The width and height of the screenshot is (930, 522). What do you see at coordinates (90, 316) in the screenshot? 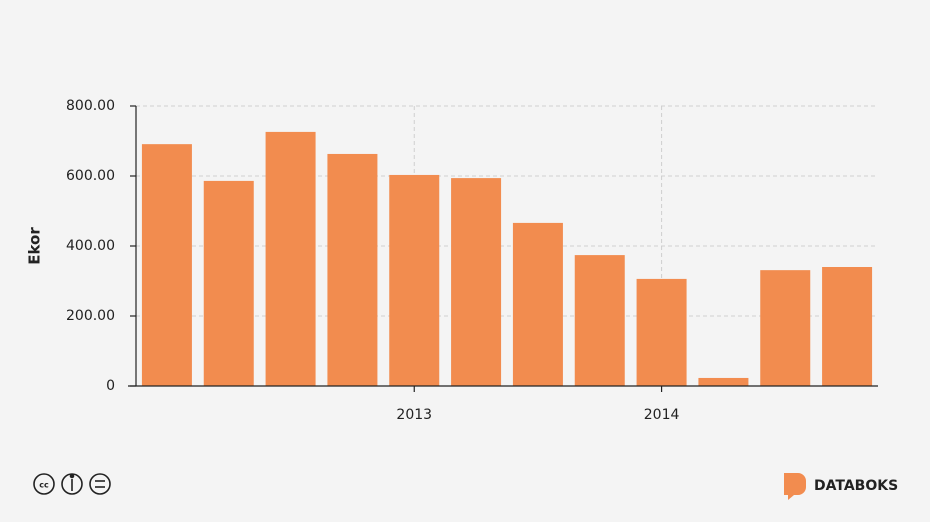
I see `y-tick-label: 200.00` at bounding box center [90, 316].